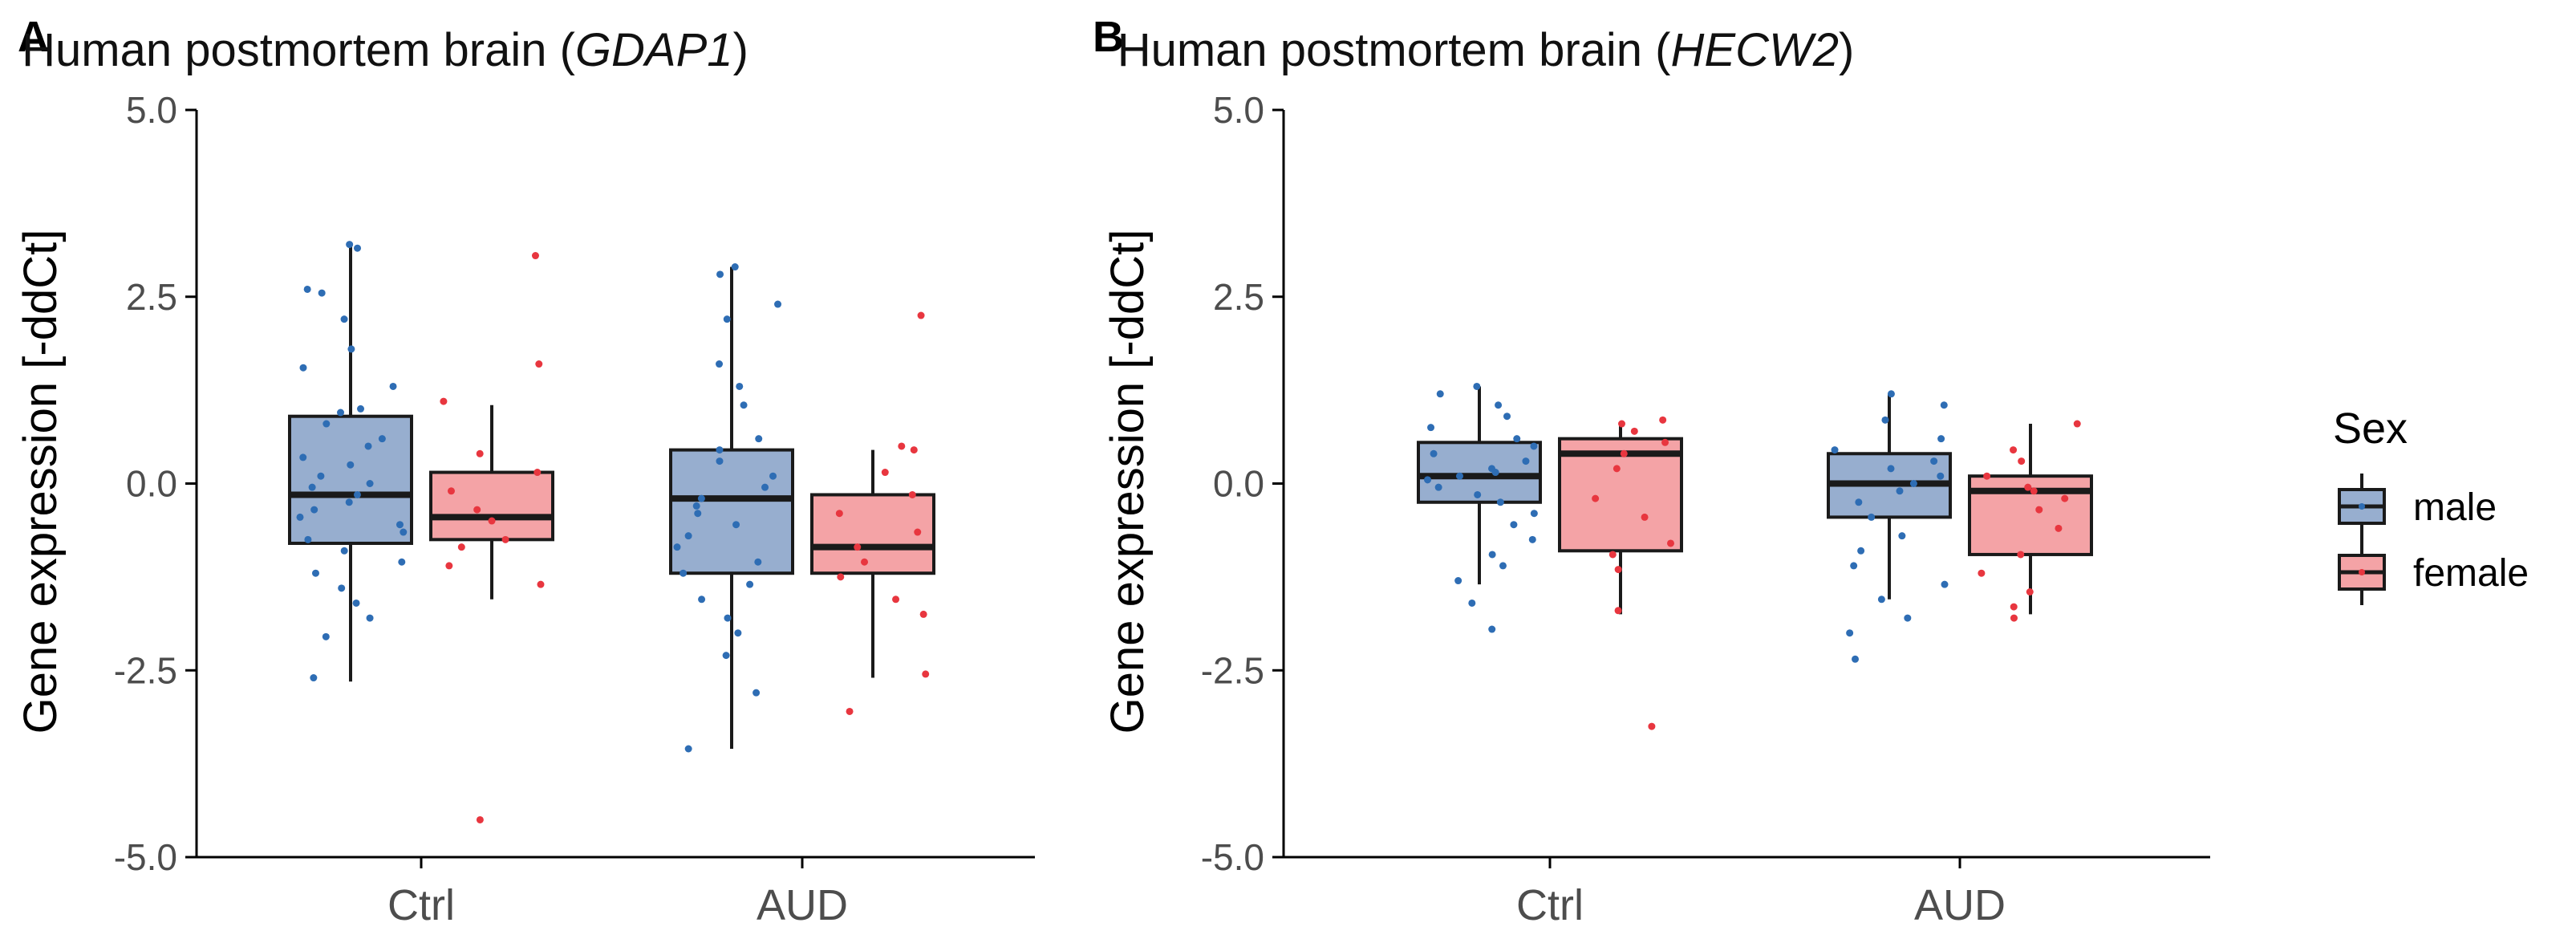 The height and width of the screenshot is (939, 2576). Describe the element at coordinates (1127, 482) in the screenshot. I see `panel-b-y-axis-title: Gene expression [-ddCt]` at that location.